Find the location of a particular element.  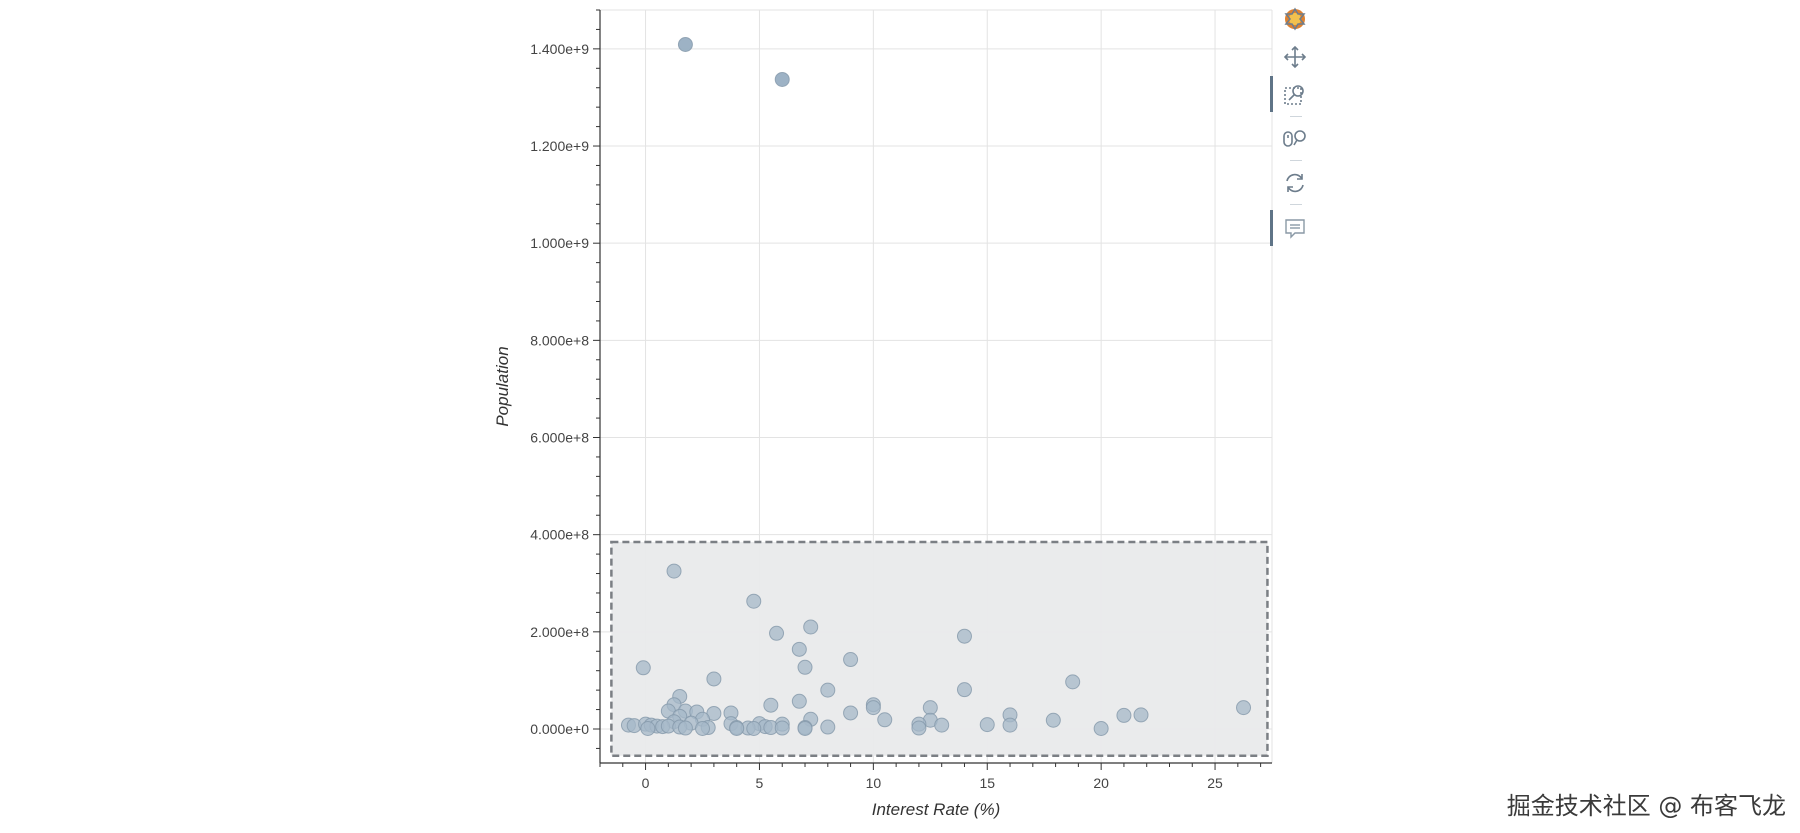

x-tick-label: 5 is located at coordinates (760, 783).